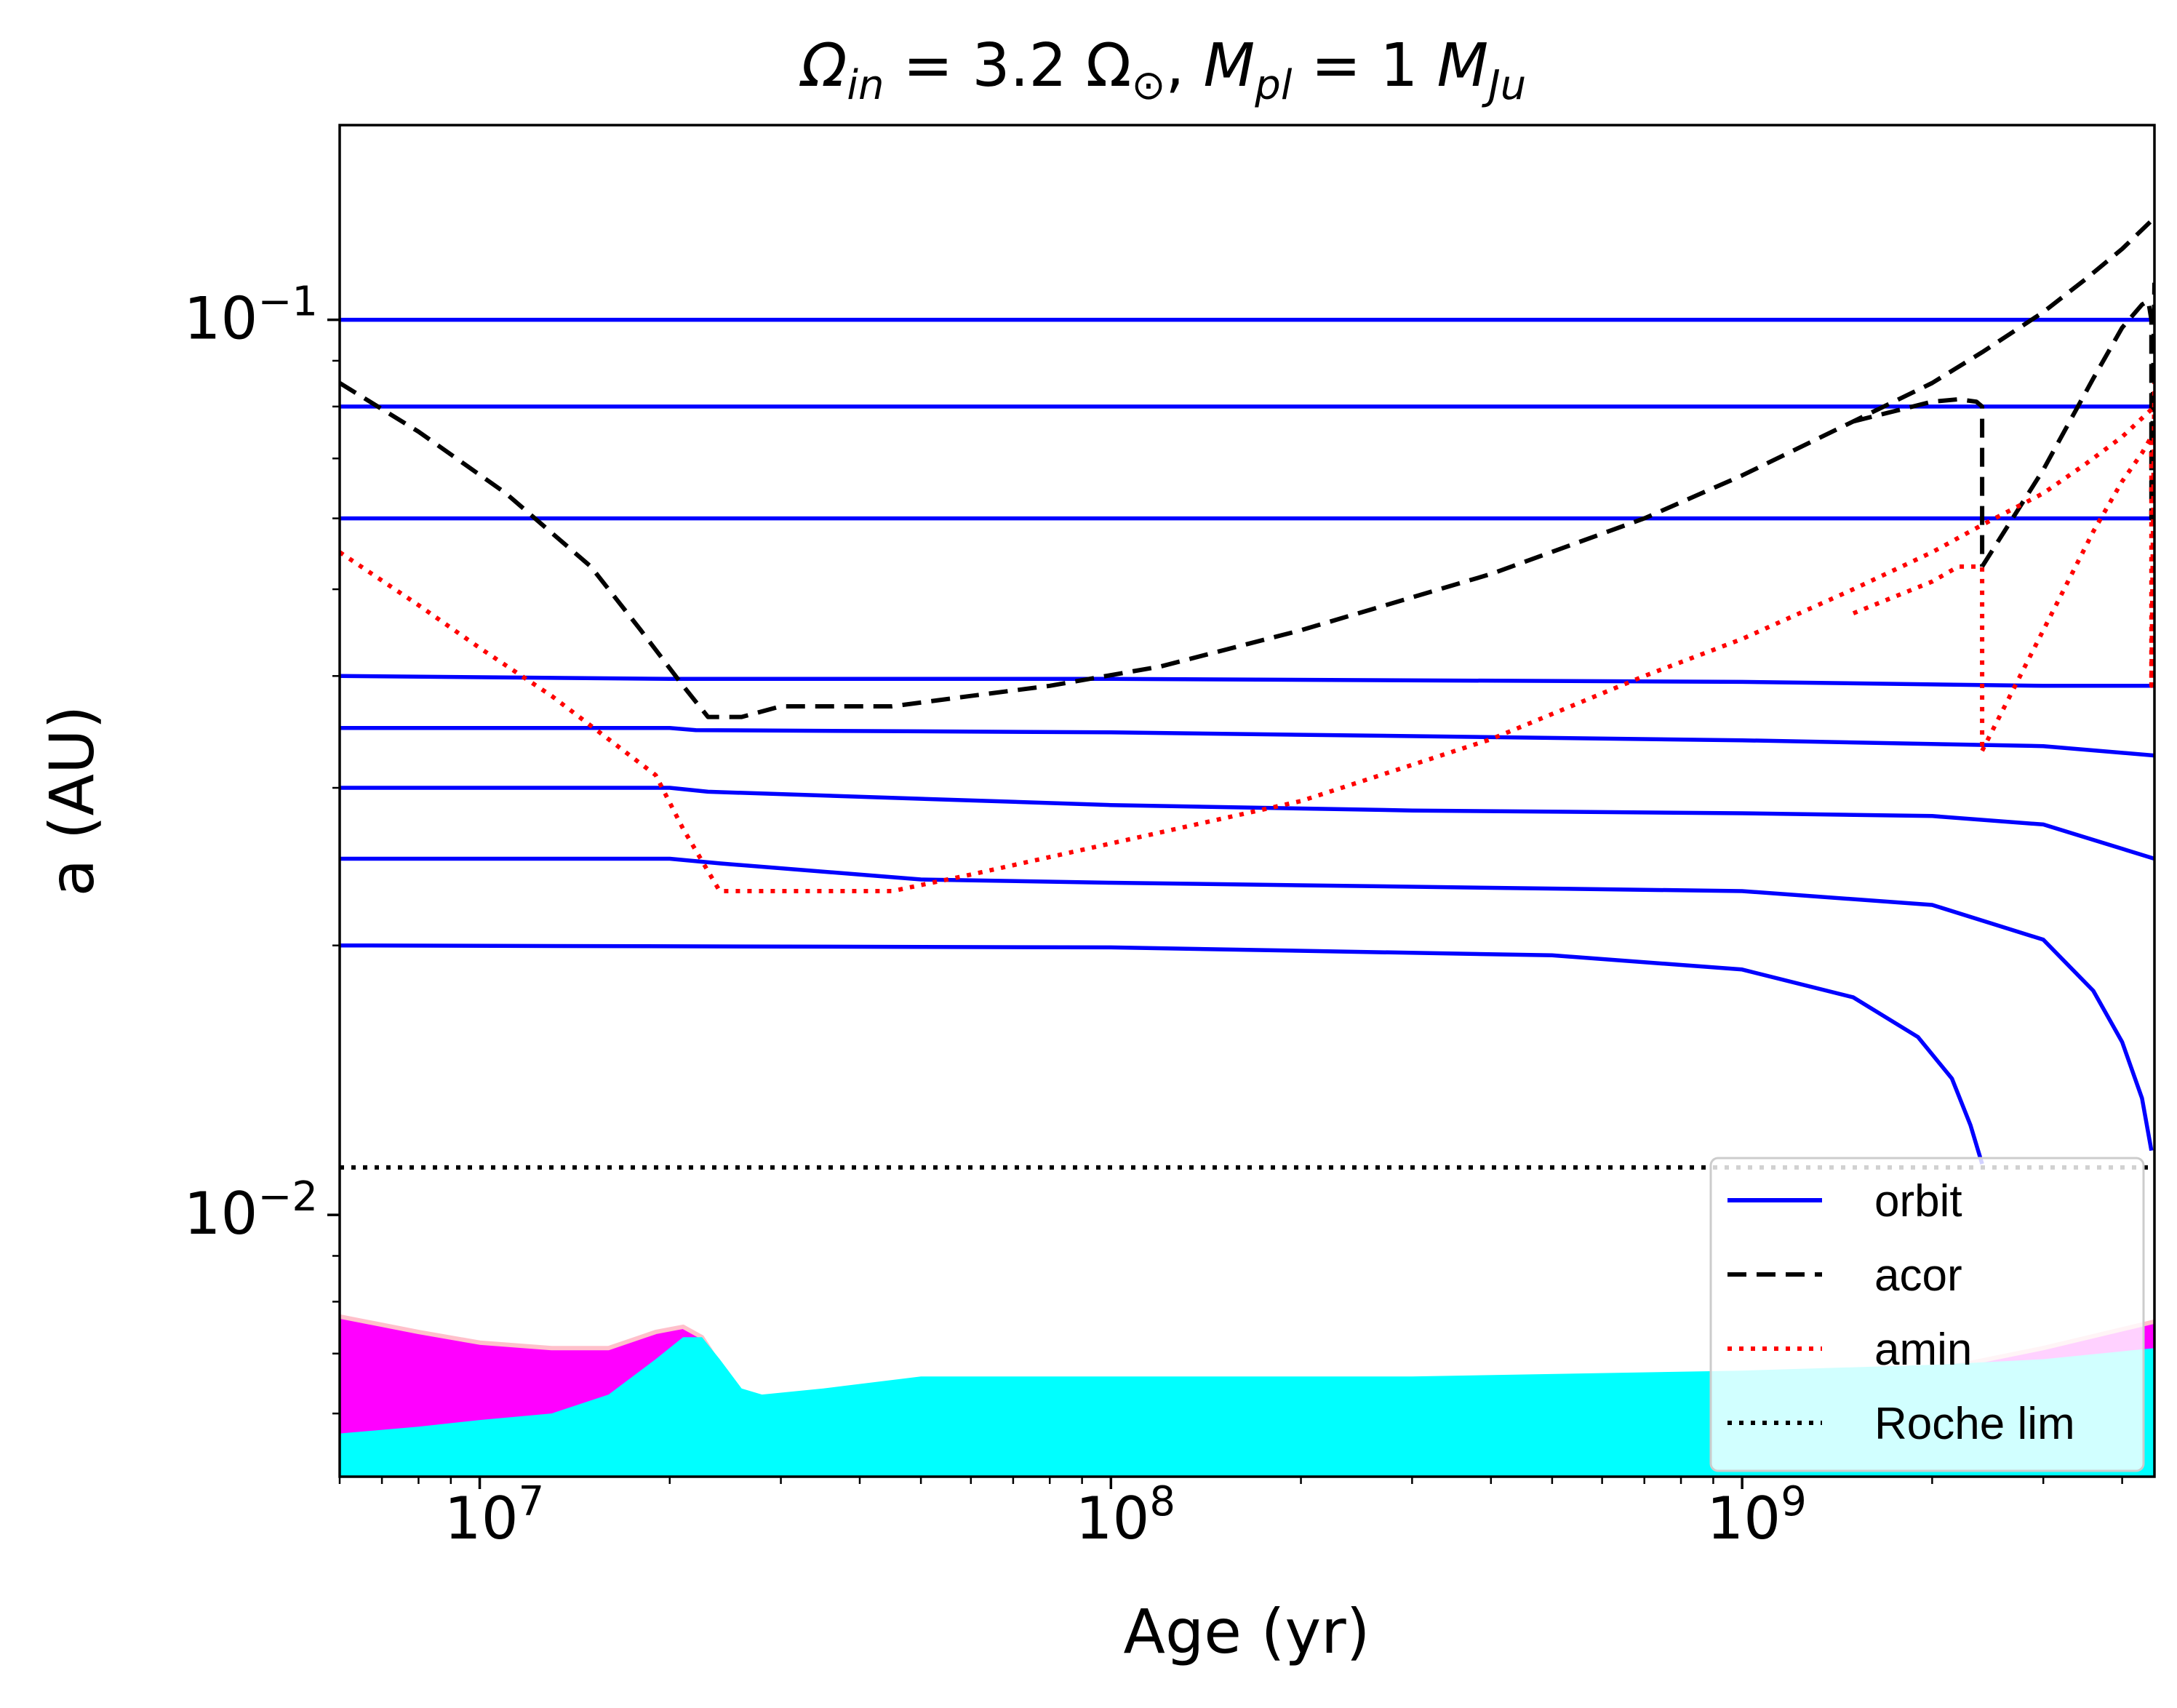  I want to click on legend-label-orbit: orbit, so click(1918, 1201).